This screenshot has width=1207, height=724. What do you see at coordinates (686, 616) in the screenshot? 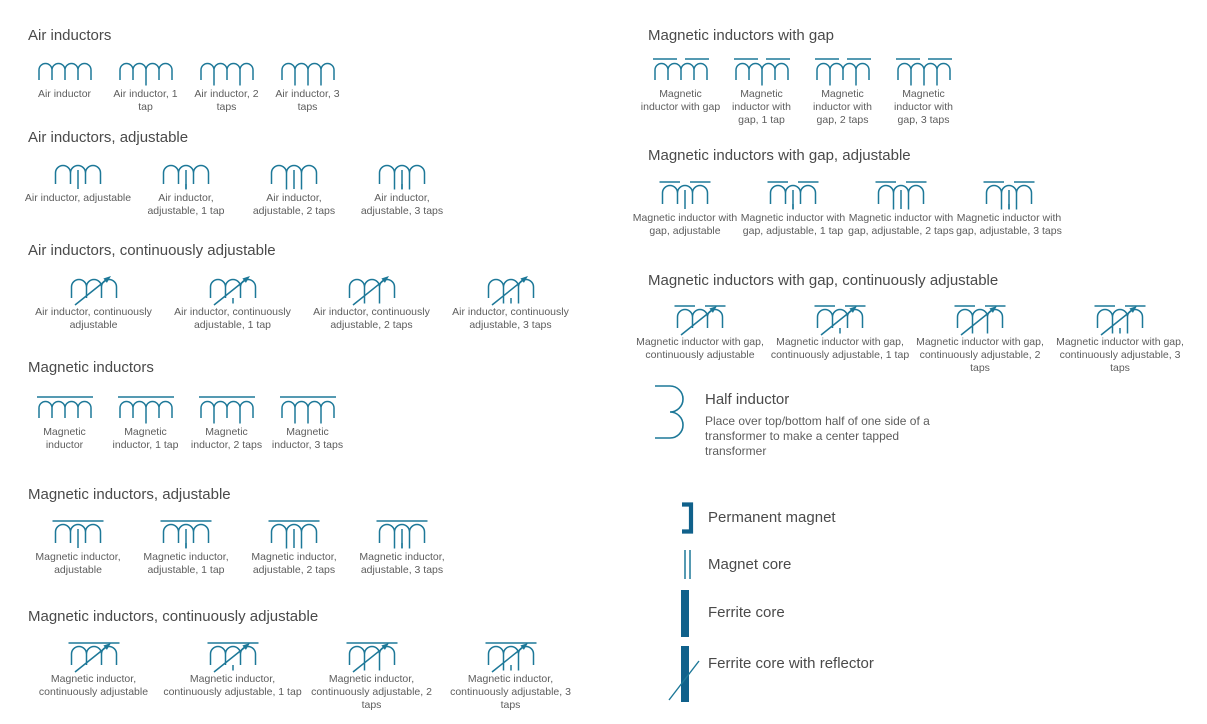
I see `ferrite-core-icon` at bounding box center [686, 616].